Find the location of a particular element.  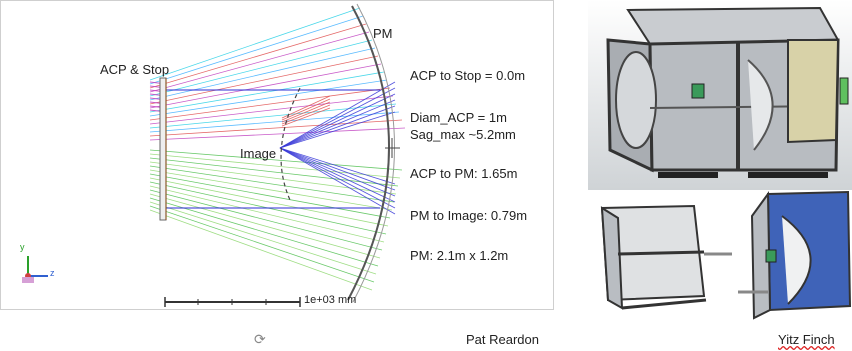

spec-pm-size: PM: 2.1m x 1.2m is located at coordinates (459, 255).